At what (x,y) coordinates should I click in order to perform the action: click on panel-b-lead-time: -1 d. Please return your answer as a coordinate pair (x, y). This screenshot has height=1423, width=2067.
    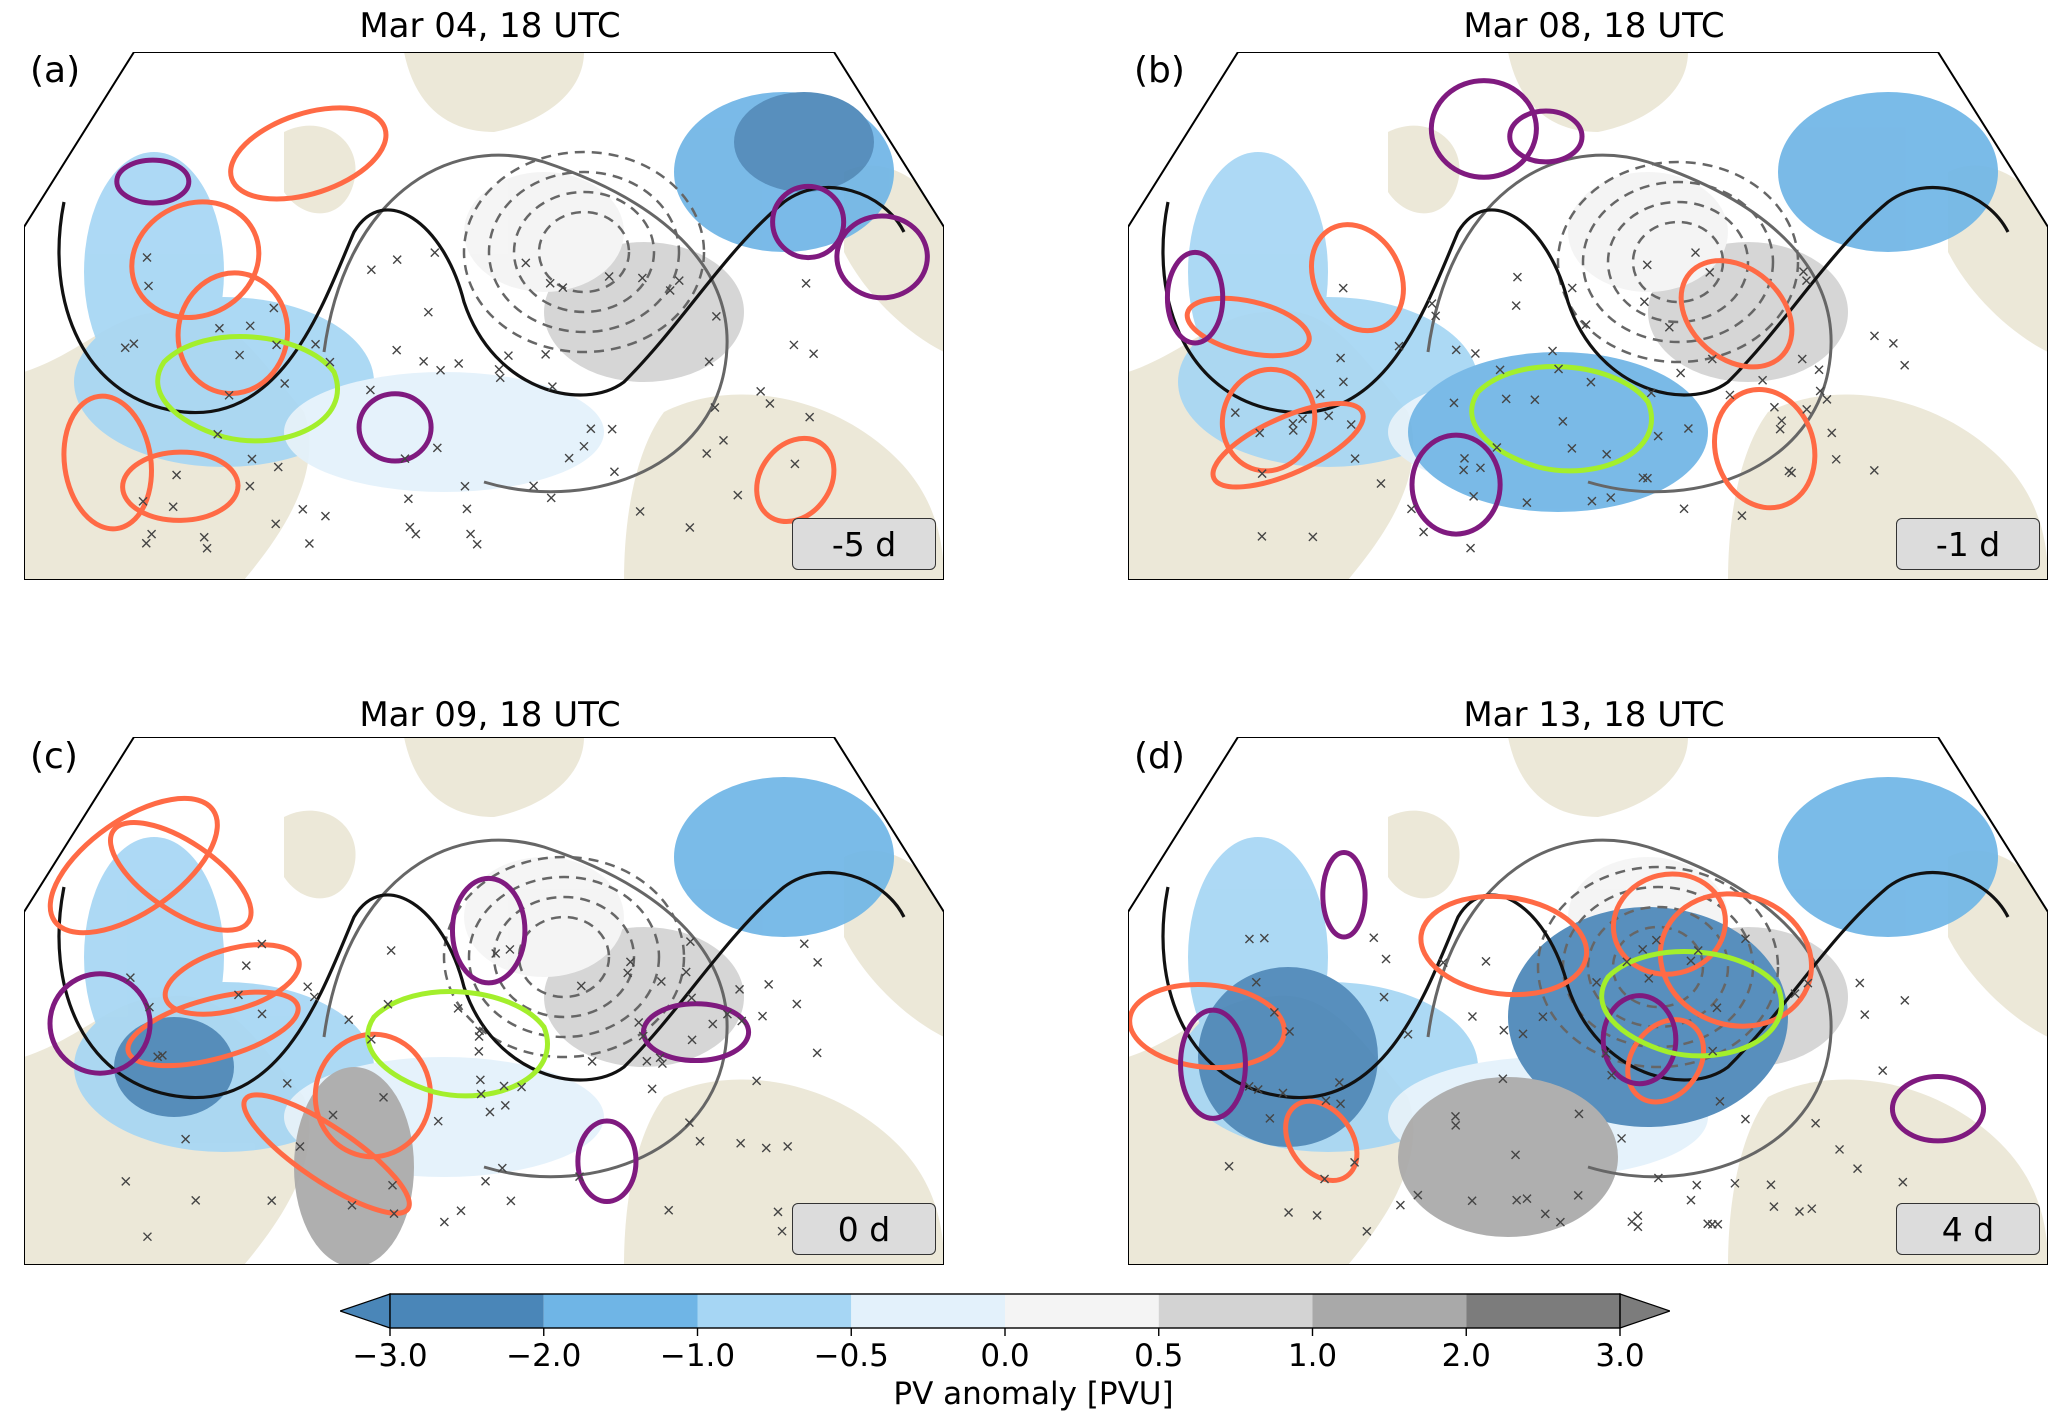
    Looking at the image, I should click on (1968, 544).